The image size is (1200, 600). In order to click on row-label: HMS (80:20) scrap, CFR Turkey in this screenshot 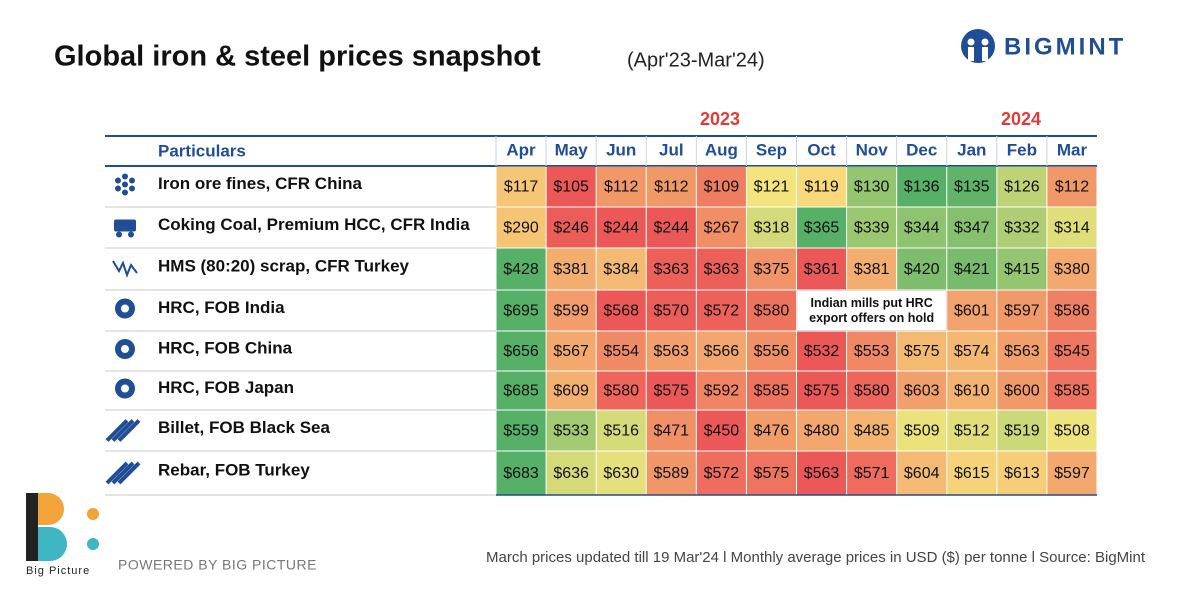, I will do `click(284, 265)`.